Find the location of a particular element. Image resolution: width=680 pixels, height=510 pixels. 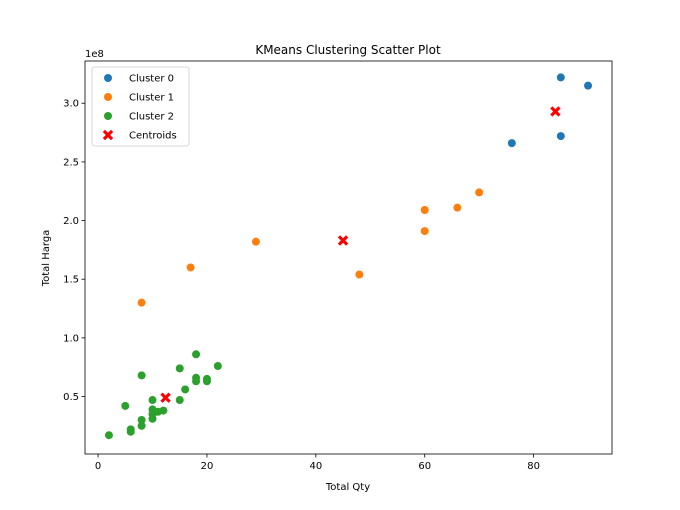

y-tick-label: 1.5 is located at coordinates (71, 280).